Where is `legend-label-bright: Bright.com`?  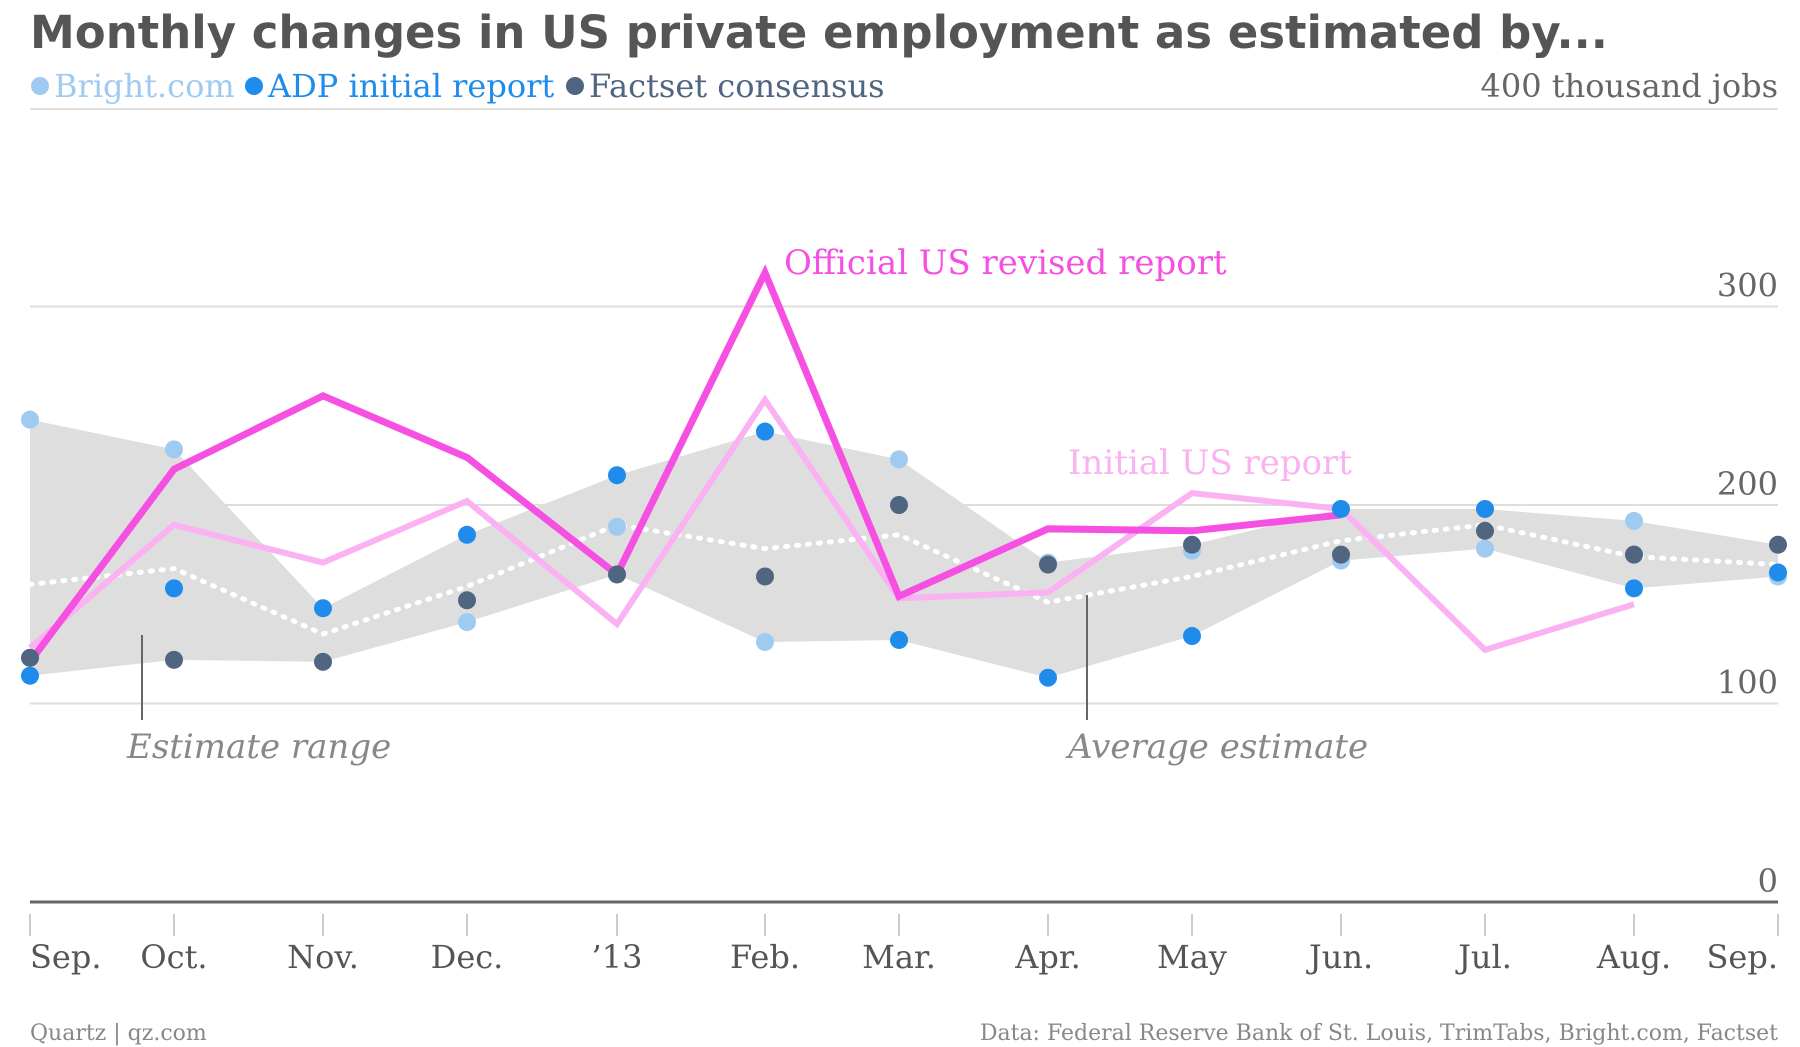
legend-label-bright: Bright.com is located at coordinates (144, 86).